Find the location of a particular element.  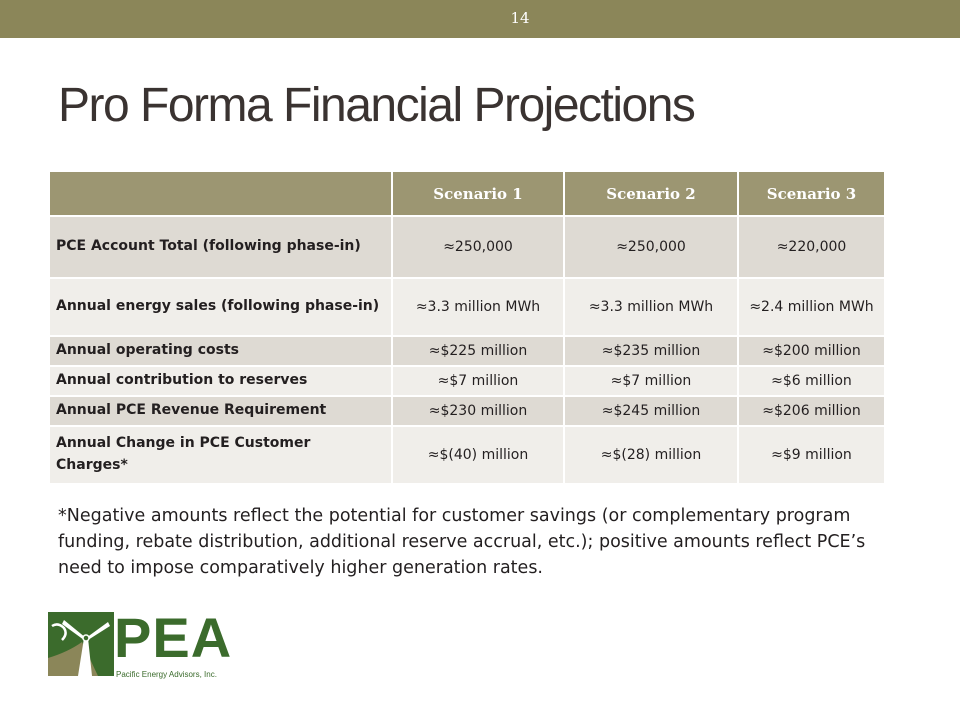

header-scenario-2: Scenario 2 is located at coordinates (651, 193).